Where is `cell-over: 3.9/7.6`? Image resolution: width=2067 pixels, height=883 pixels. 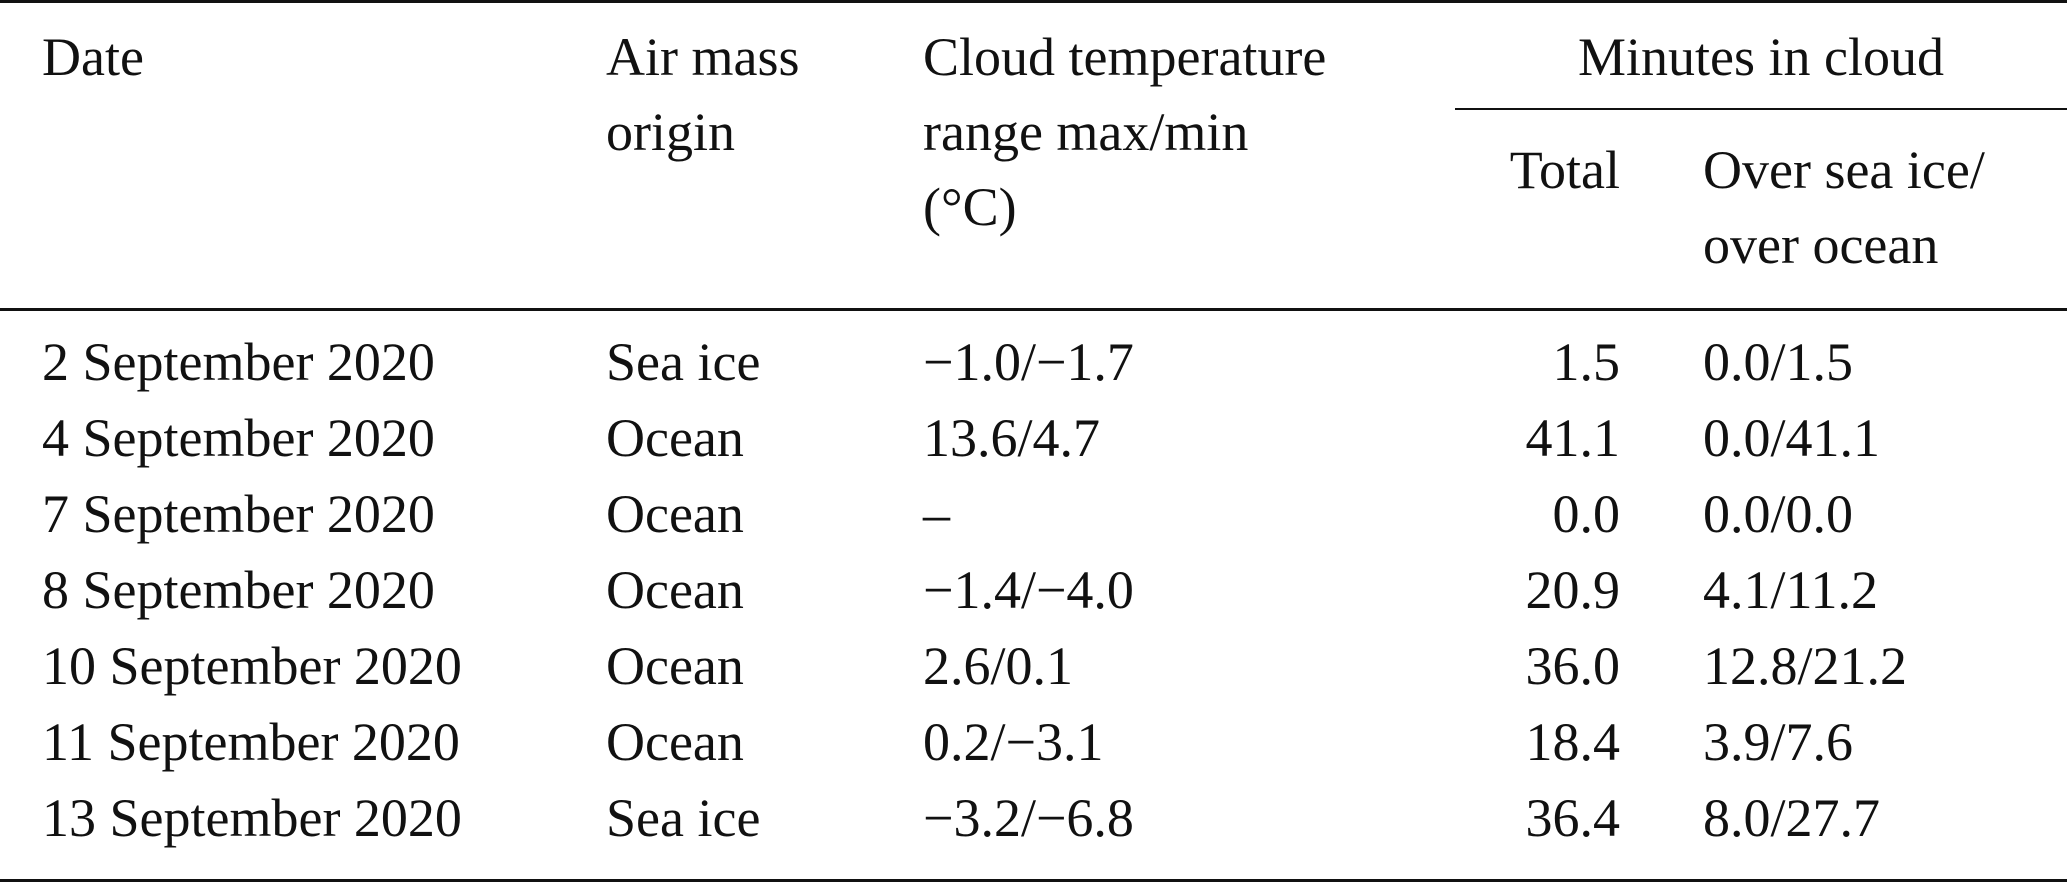 cell-over: 3.9/7.6 is located at coordinates (1778, 742).